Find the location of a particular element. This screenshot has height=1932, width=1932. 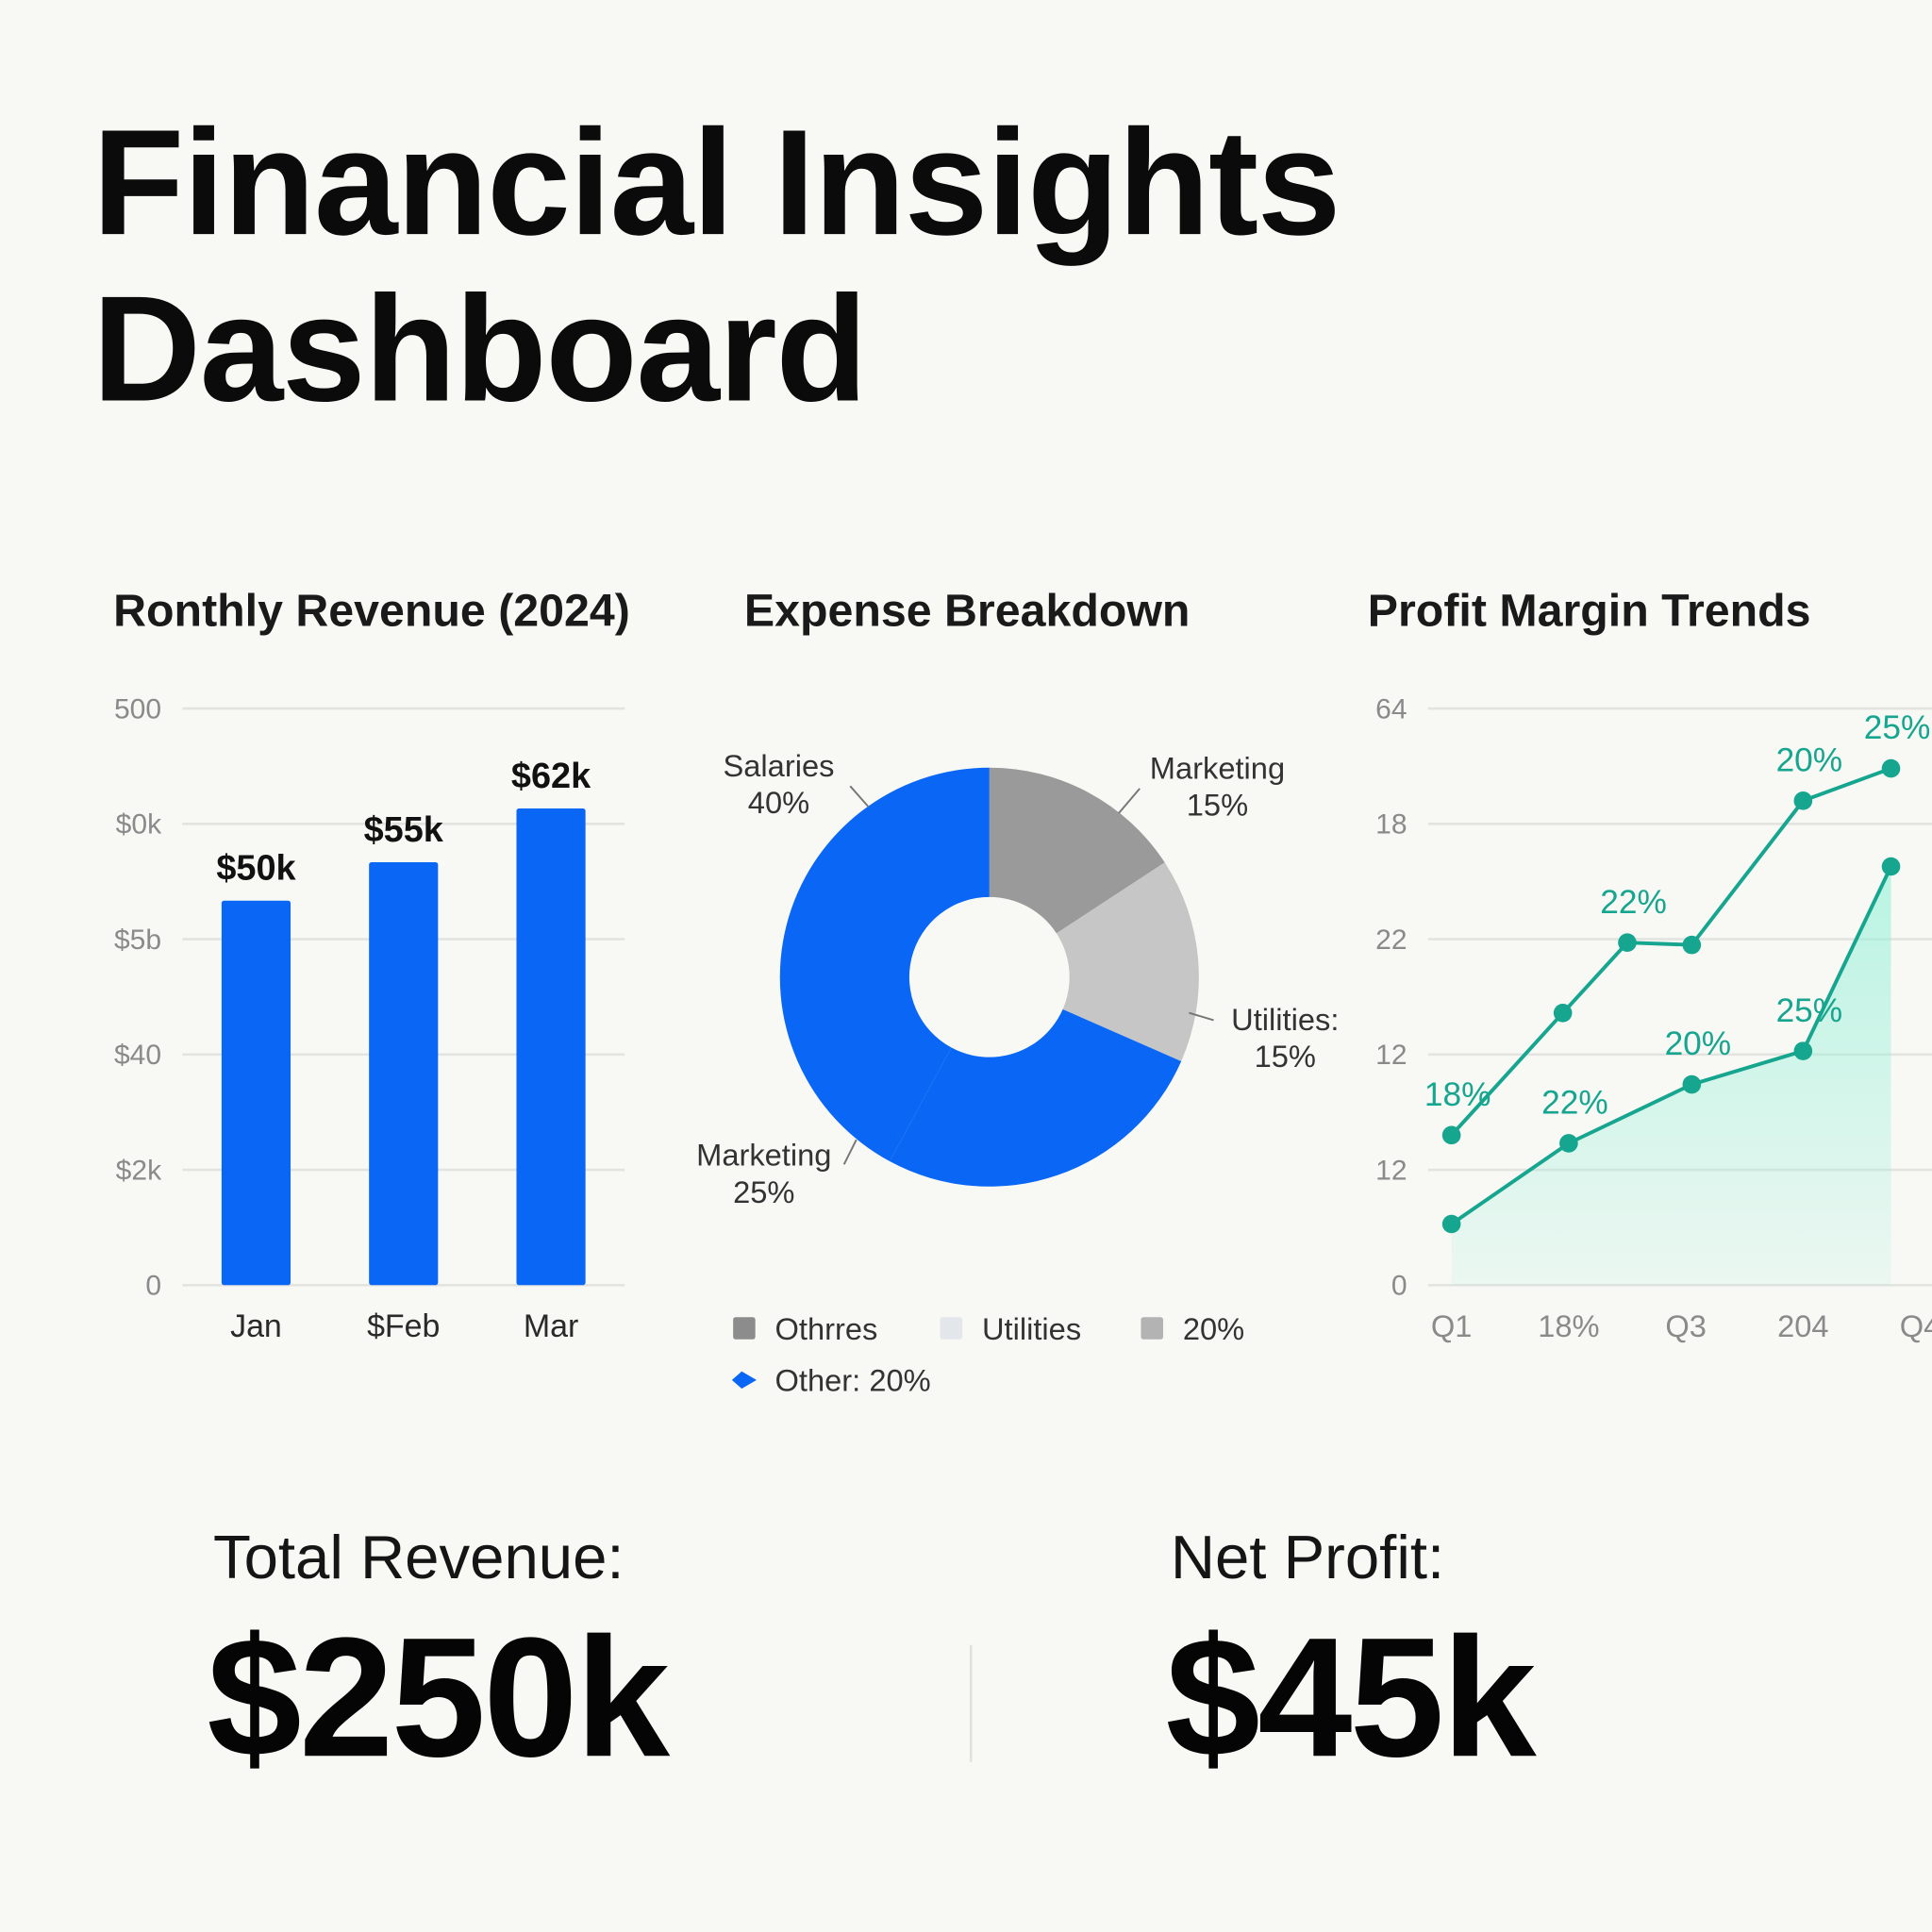

y-tick-label: 22 is located at coordinates (1391, 940).